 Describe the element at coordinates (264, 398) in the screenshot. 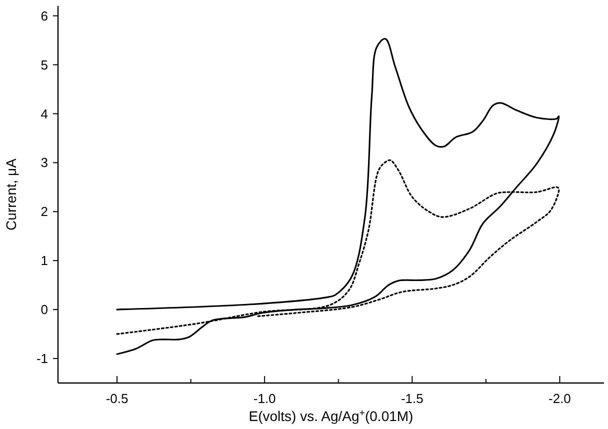

I see `x-tick-label: -1.0` at that location.